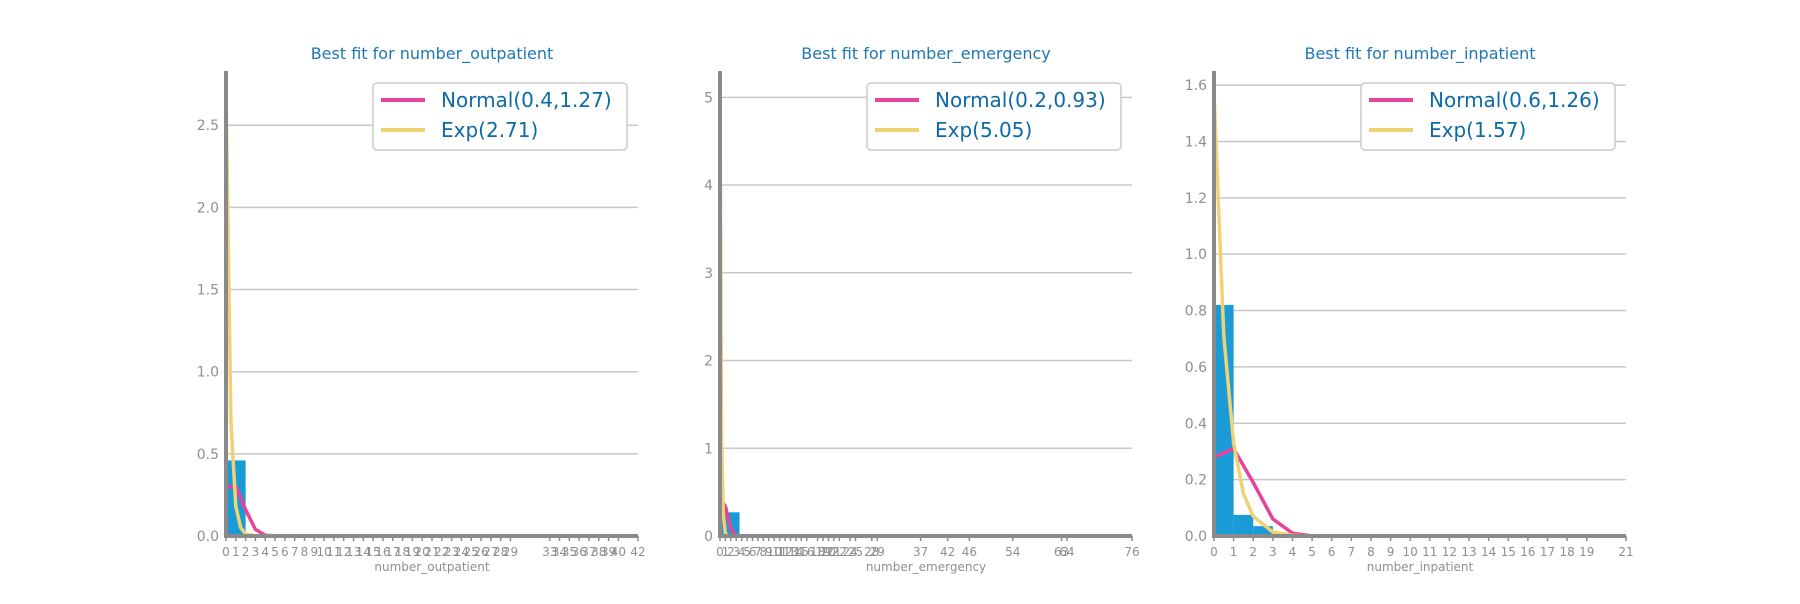  Describe the element at coordinates (708, 274) in the screenshot. I see `y-tick-label: 3` at that location.